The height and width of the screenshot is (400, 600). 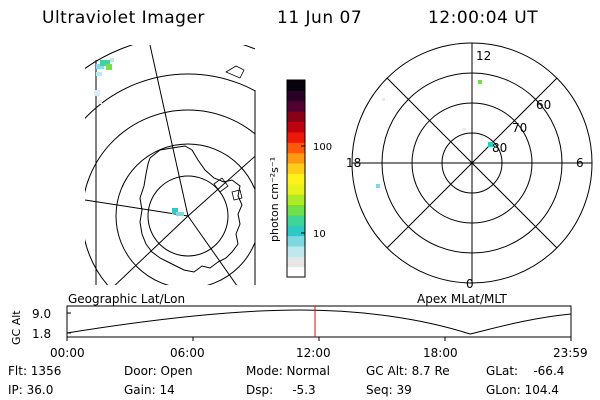 I want to click on color-bar-frame, so click(x=296, y=178).